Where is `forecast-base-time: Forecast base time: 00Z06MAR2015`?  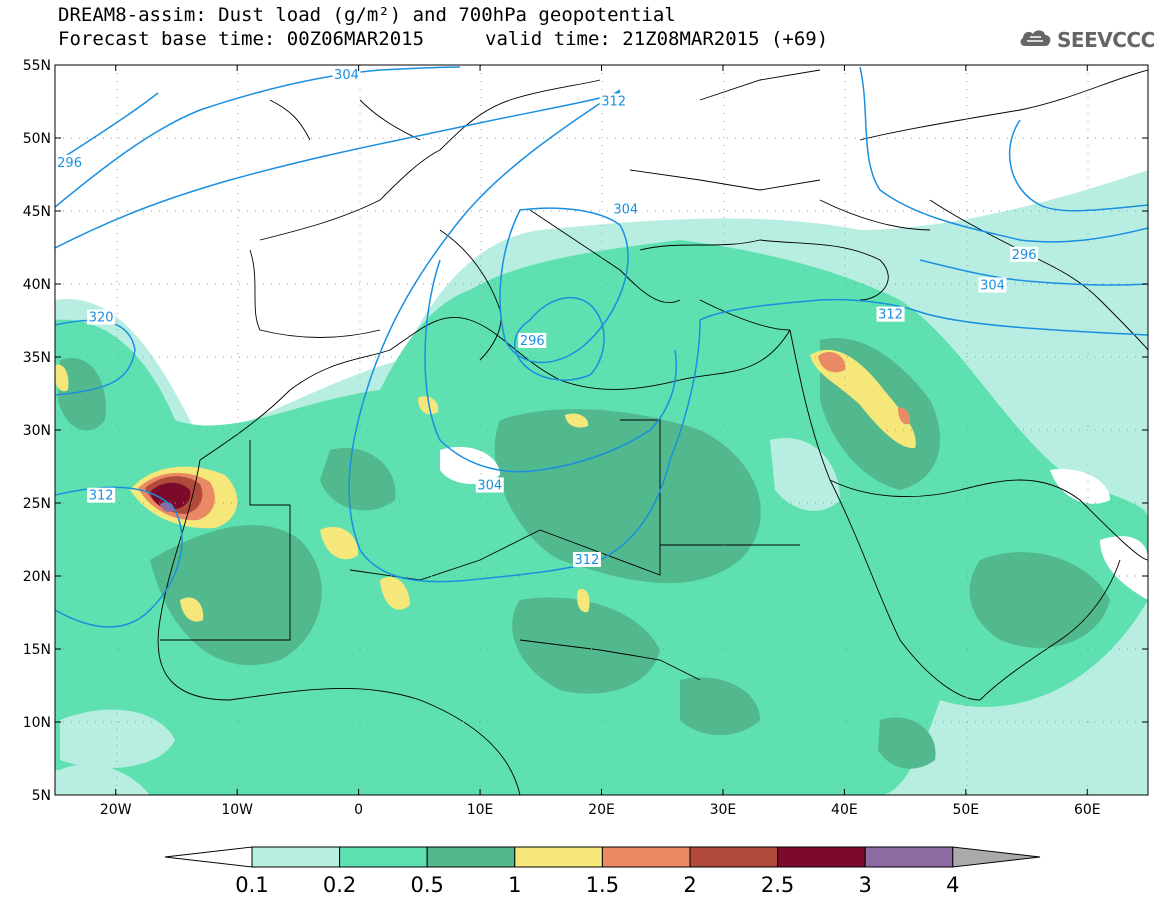
forecast-base-time: Forecast base time: 00Z06MAR2015 is located at coordinates (241, 39).